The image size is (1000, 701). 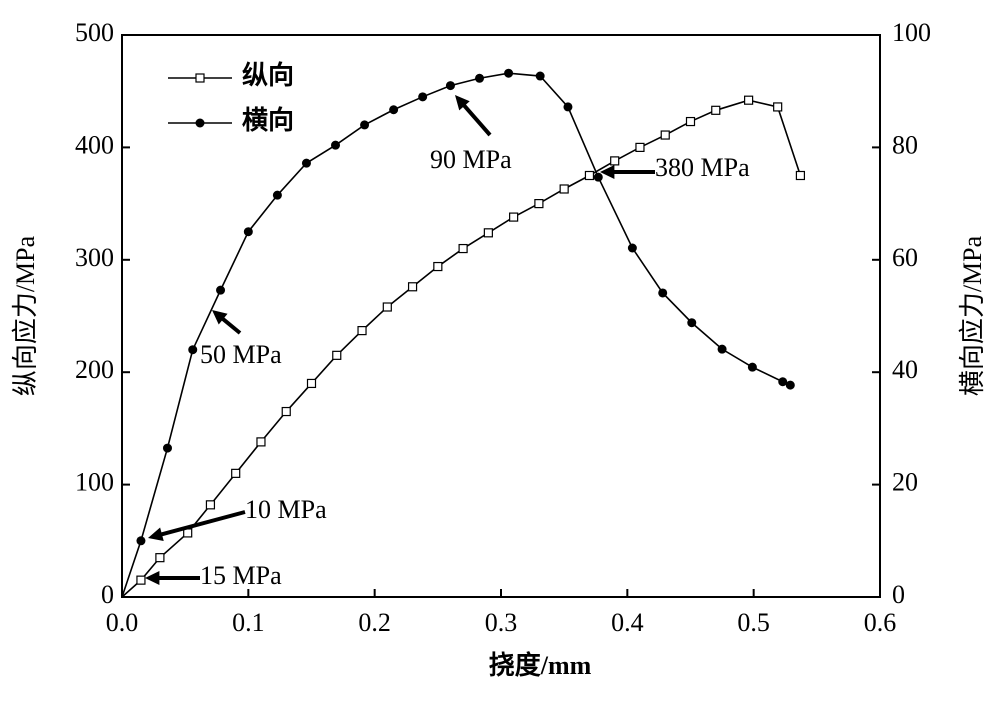 What do you see at coordinates (268, 75) in the screenshot?
I see `legend-label: 纵向` at bounding box center [268, 75].